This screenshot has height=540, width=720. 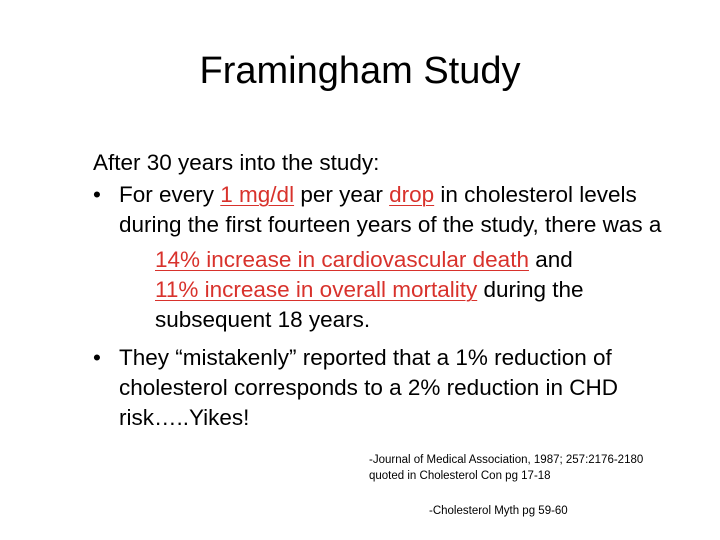 I want to click on citation-cholesterol-myth: -Cholesterol Myth pg 59-60, so click(x=498, y=511).